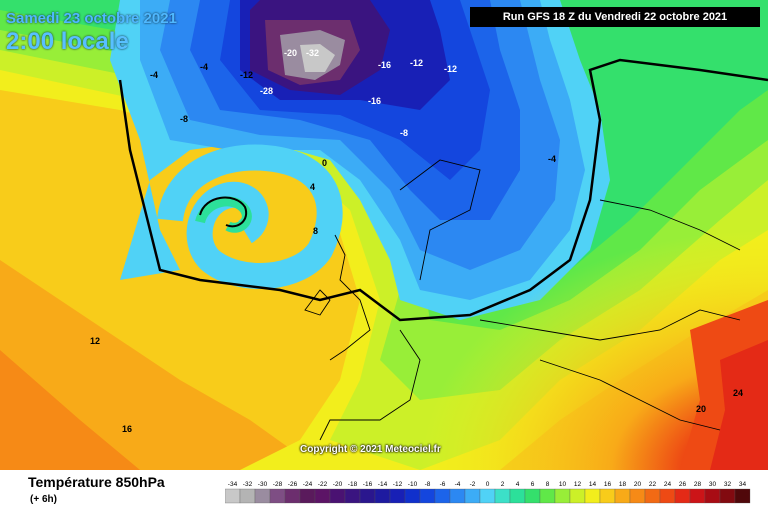 The width and height of the screenshot is (768, 512). I want to click on scale-tick-label: 34, so click(743, 484).